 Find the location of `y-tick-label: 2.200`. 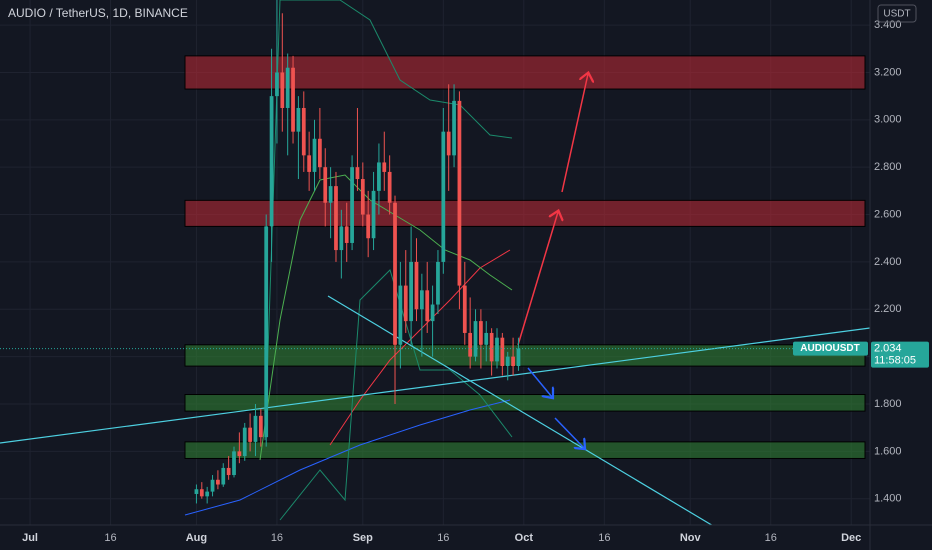

y-tick-label: 2.200 is located at coordinates (888, 309).